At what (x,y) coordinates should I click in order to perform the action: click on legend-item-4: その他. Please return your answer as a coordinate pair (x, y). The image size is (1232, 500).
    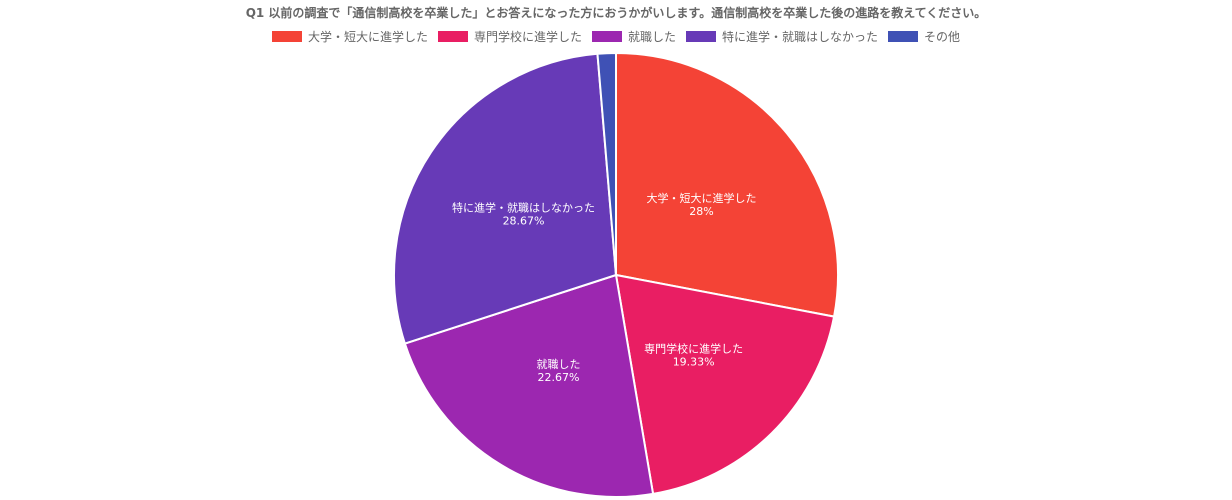
    Looking at the image, I should click on (924, 36).